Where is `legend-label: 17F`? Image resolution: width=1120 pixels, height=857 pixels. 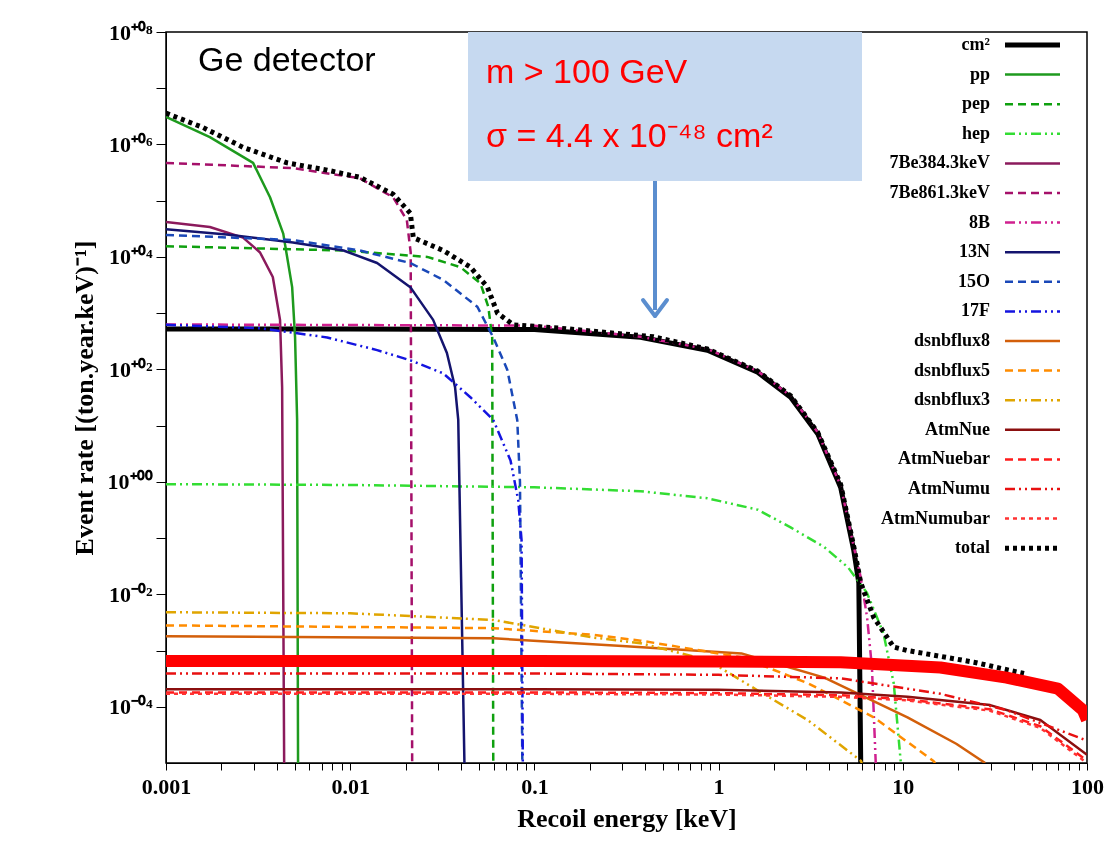 legend-label: 17F is located at coordinates (975, 310).